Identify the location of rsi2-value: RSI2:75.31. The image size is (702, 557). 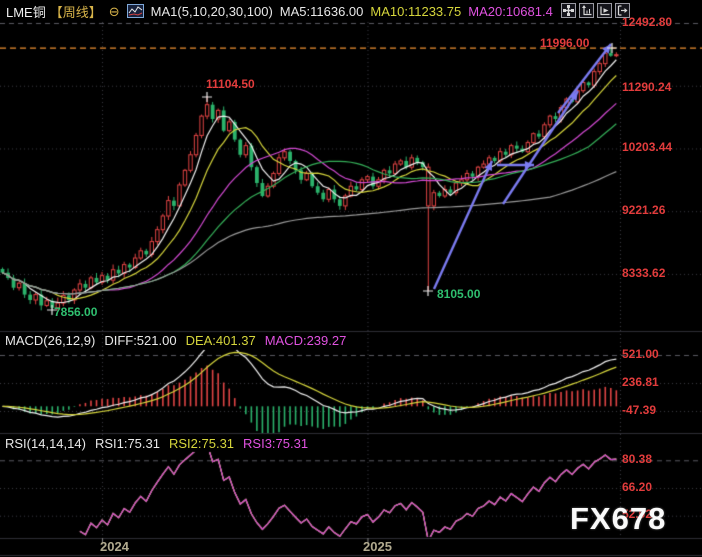
(201, 443).